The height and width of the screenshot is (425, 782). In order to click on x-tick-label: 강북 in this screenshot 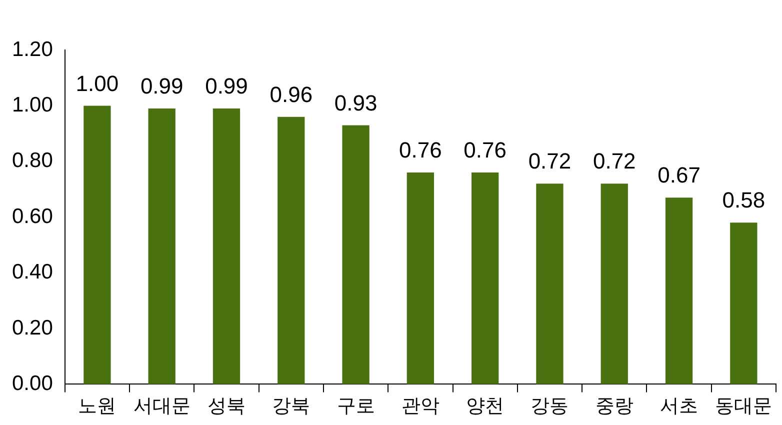, I will do `click(291, 406)`.